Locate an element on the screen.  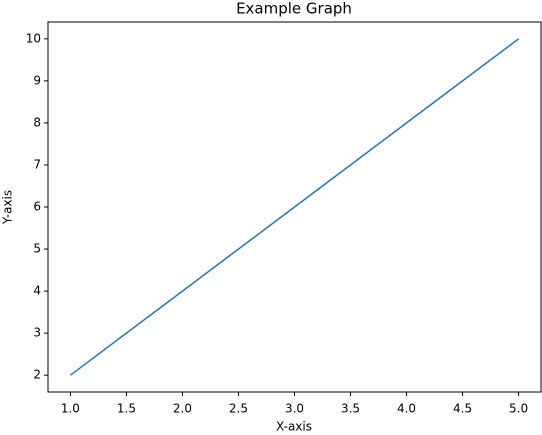
x-tick-label: 4.5 is located at coordinates (462, 409).